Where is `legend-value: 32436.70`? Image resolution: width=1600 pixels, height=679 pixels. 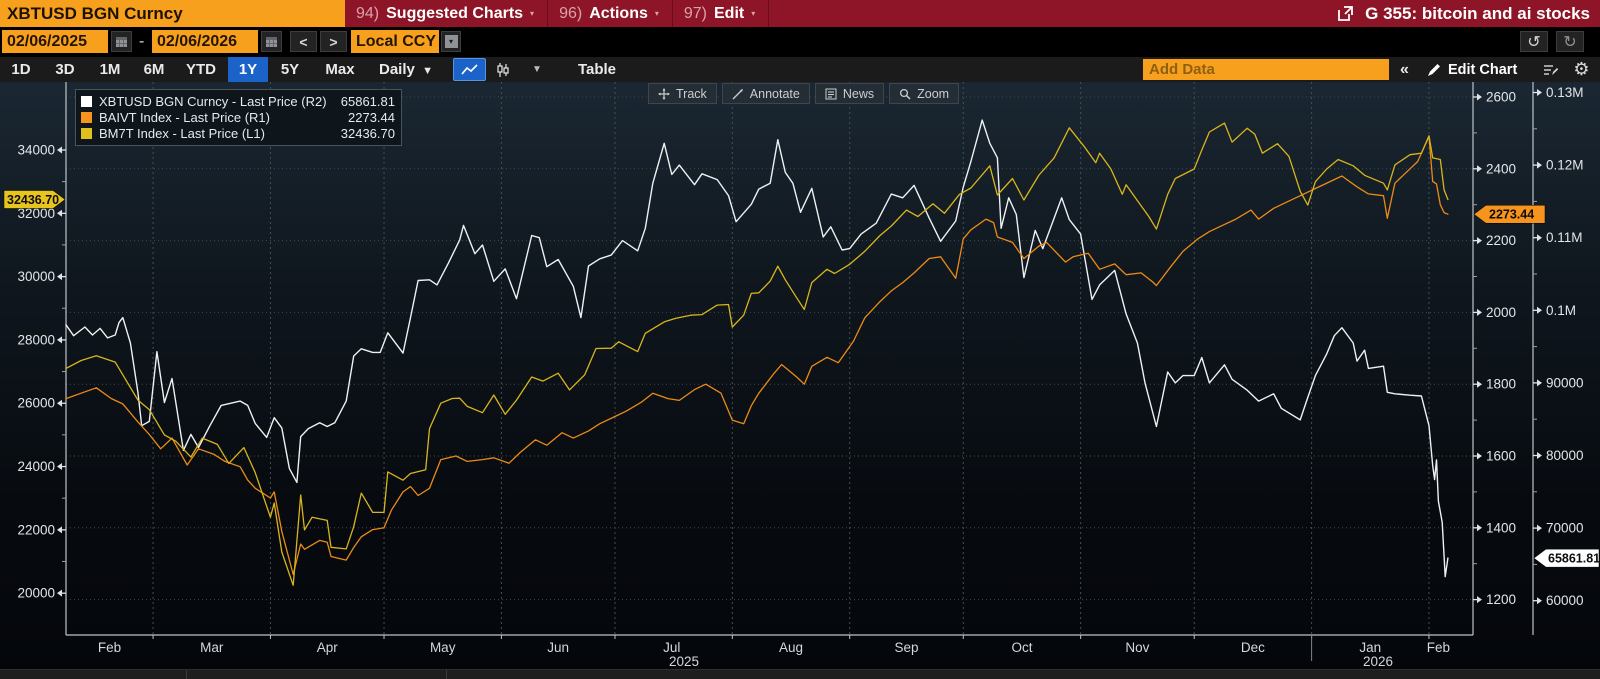 legend-value: 32436.70 is located at coordinates (367, 133).